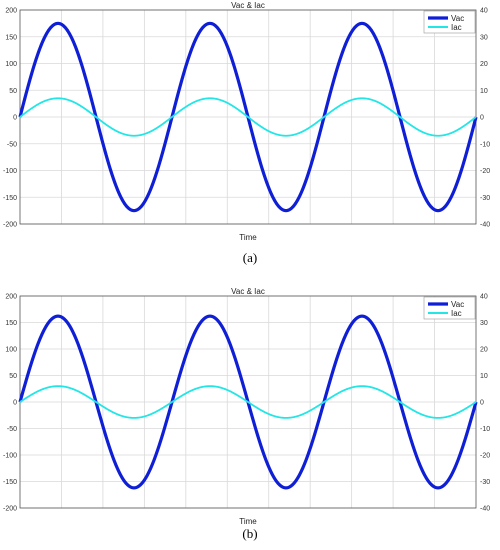  What do you see at coordinates (249, 533) in the screenshot?
I see `panel-caption: (b)` at bounding box center [249, 533].